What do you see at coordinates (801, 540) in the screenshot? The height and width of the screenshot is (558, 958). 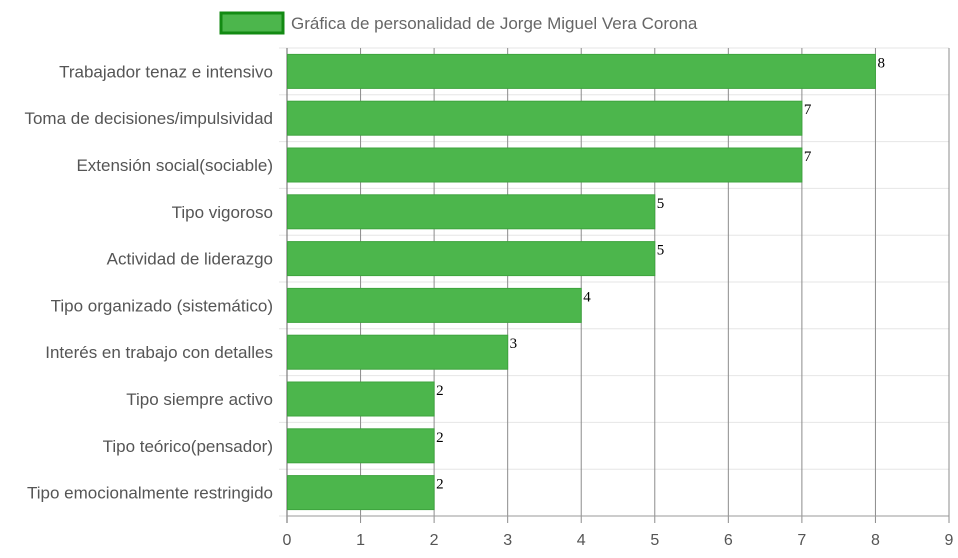 I see `x-tick-label: 7` at bounding box center [801, 540].